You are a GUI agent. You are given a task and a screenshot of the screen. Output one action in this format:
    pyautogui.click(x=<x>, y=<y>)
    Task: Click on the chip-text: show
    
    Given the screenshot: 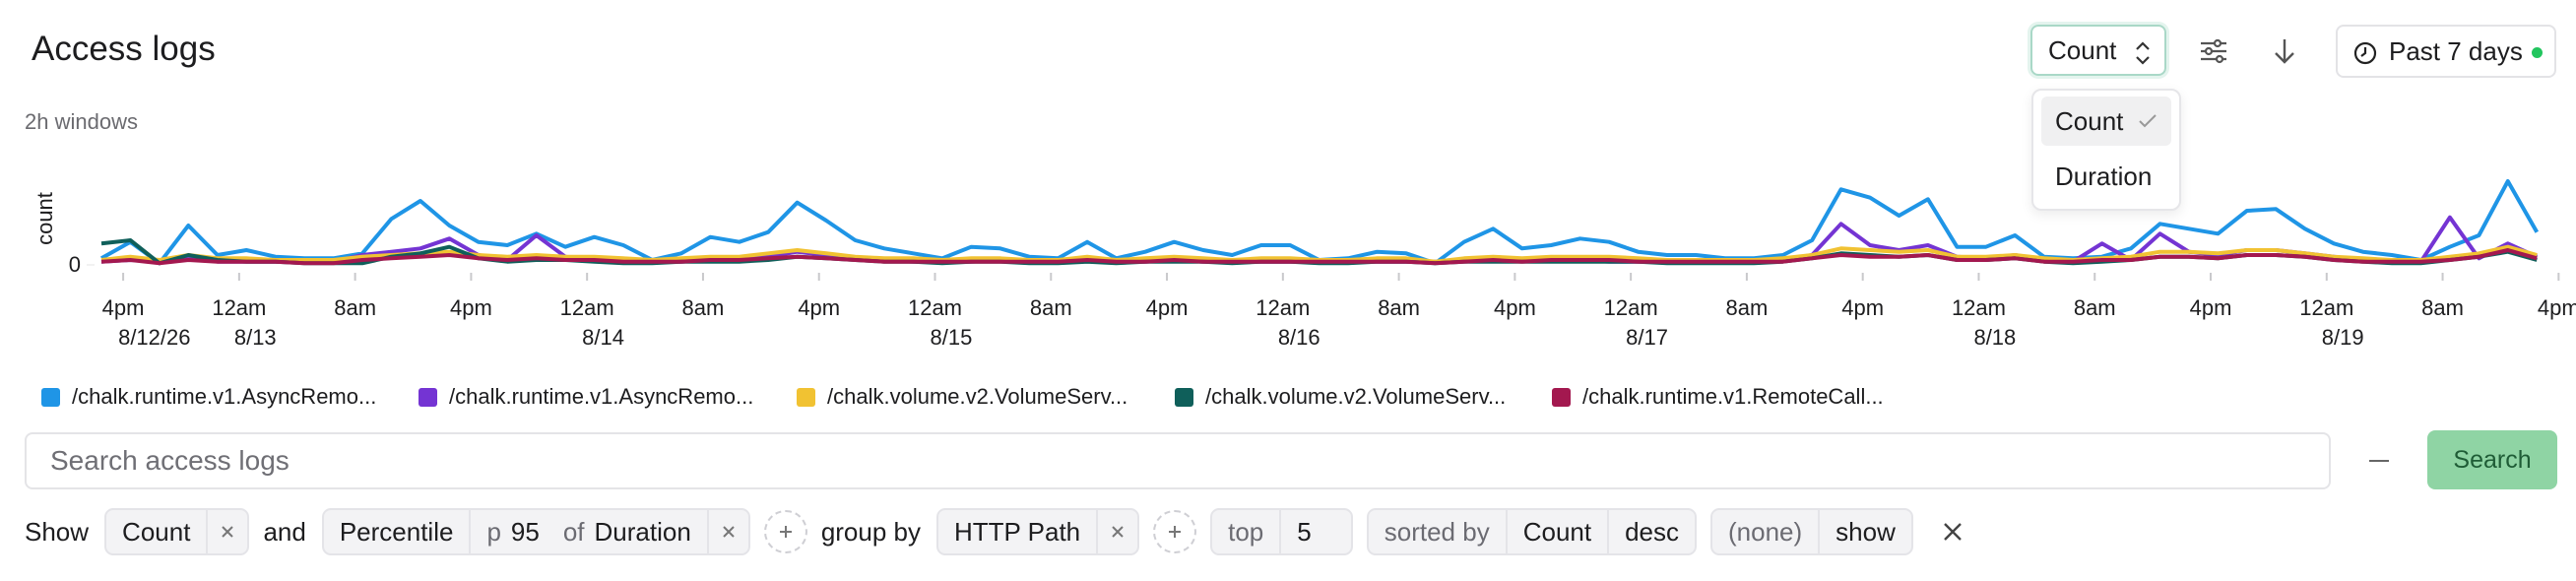 What is the action you would take?
    pyautogui.click(x=1865, y=531)
    